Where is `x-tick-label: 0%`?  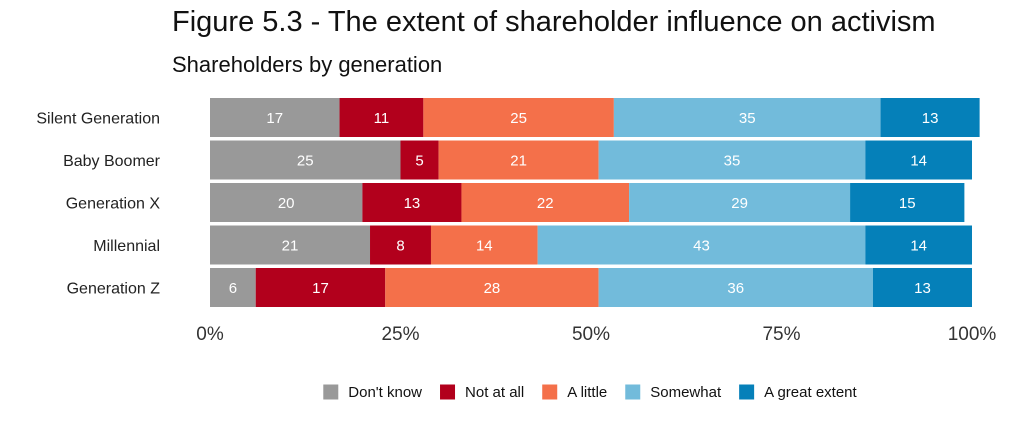
x-tick-label: 0% is located at coordinates (210, 334).